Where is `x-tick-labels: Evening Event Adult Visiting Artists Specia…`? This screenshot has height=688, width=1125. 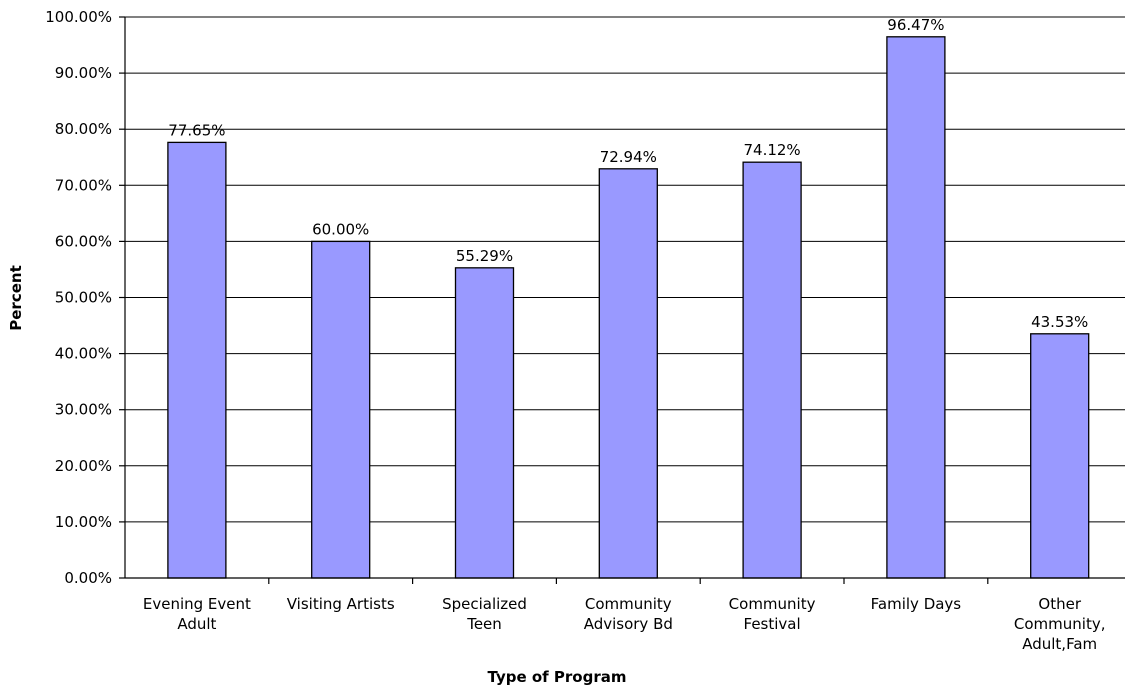
x-tick-labels: Evening Event Adult Visiting Artists Specia… is located at coordinates (624, 624).